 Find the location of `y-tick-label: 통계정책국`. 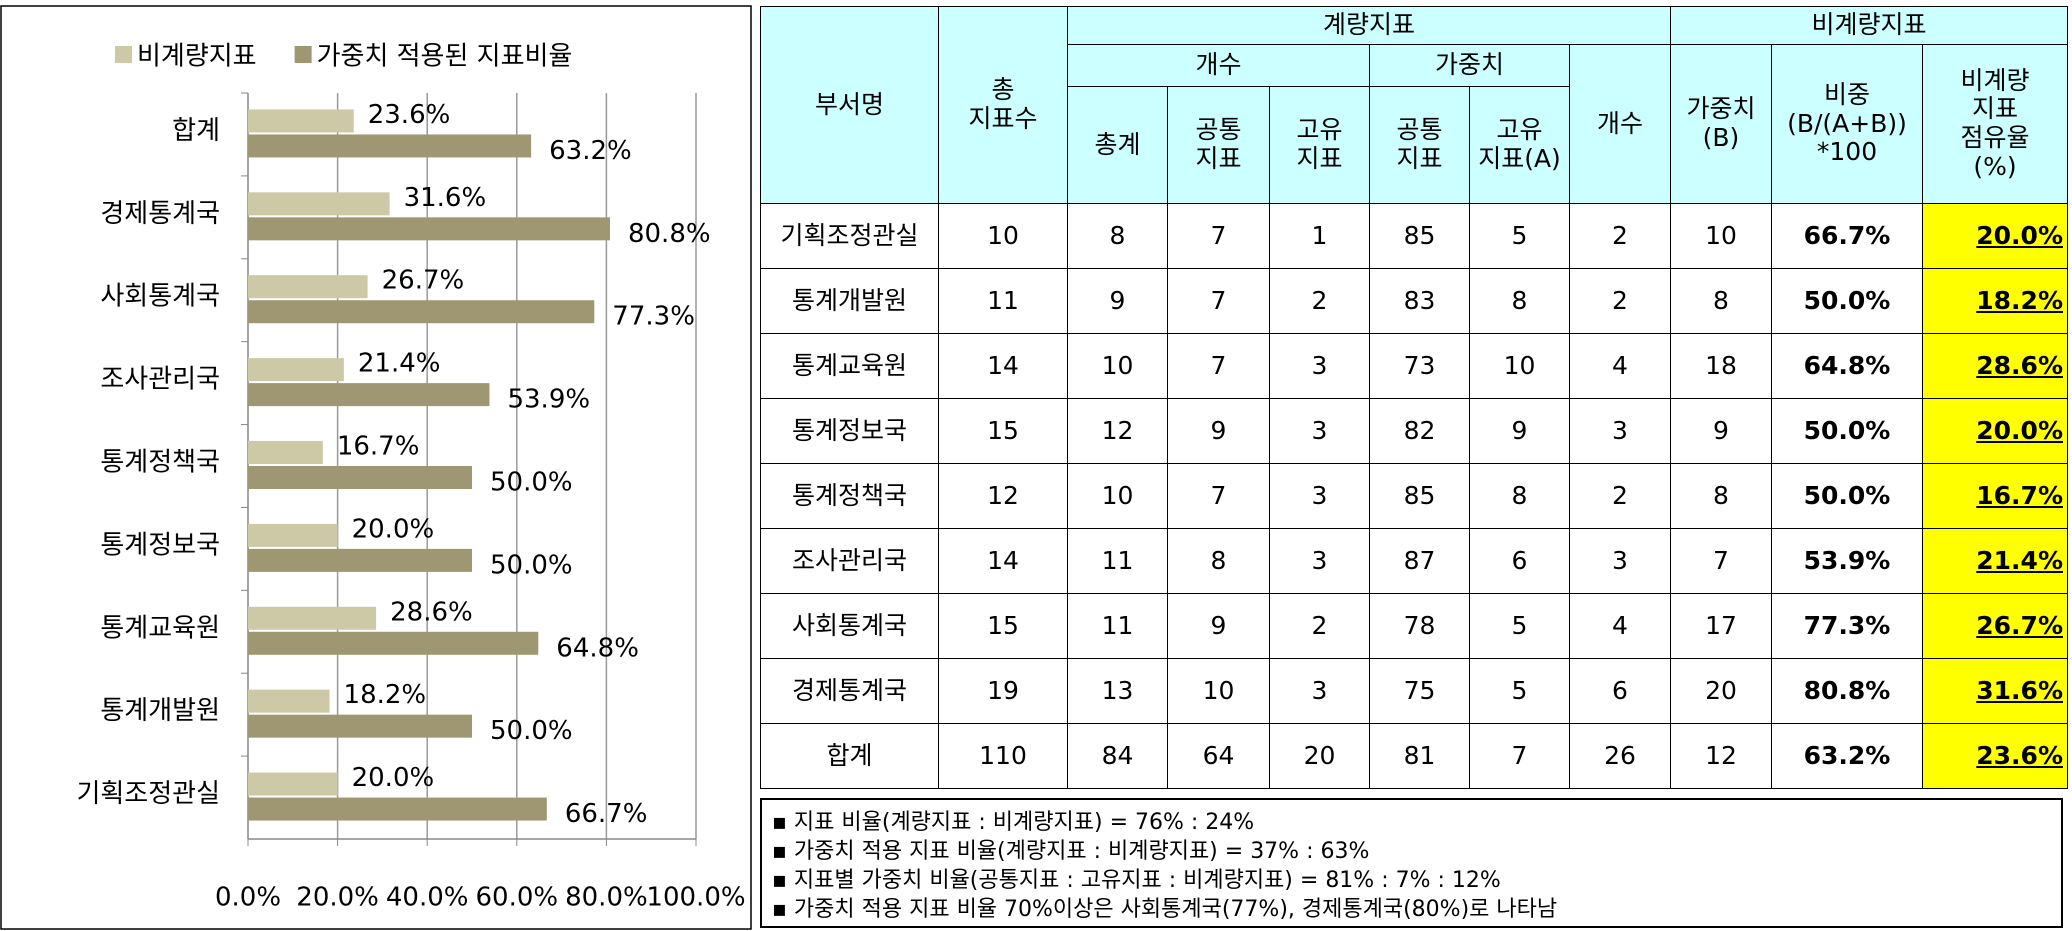

y-tick-label: 통계정책국 is located at coordinates (160, 463).